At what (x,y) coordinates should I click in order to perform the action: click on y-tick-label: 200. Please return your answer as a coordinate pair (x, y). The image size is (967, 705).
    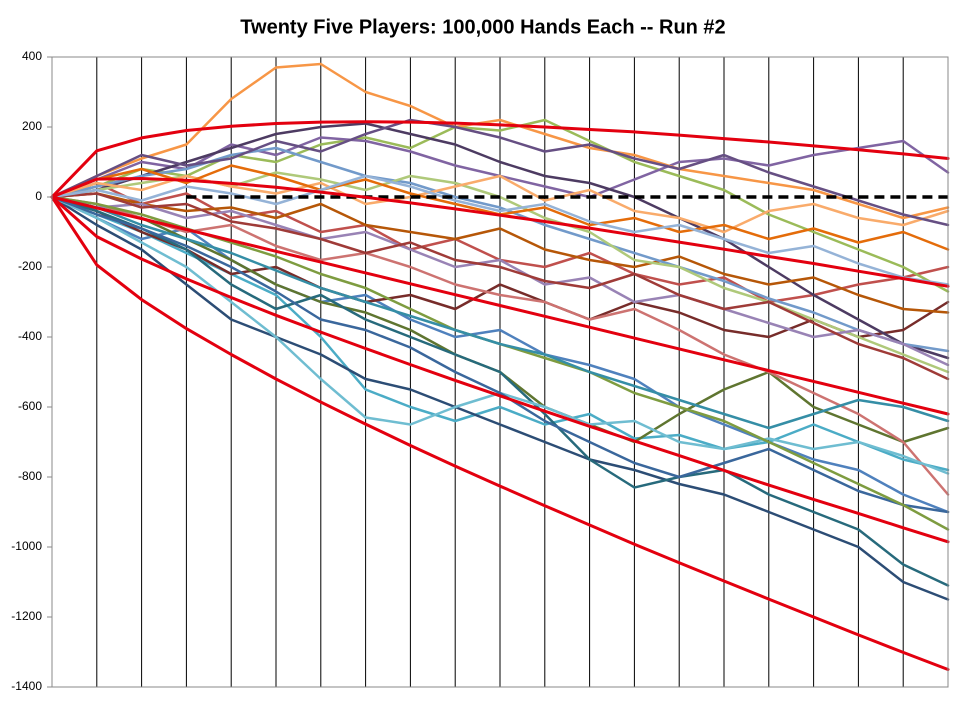
    Looking at the image, I should click on (32, 126).